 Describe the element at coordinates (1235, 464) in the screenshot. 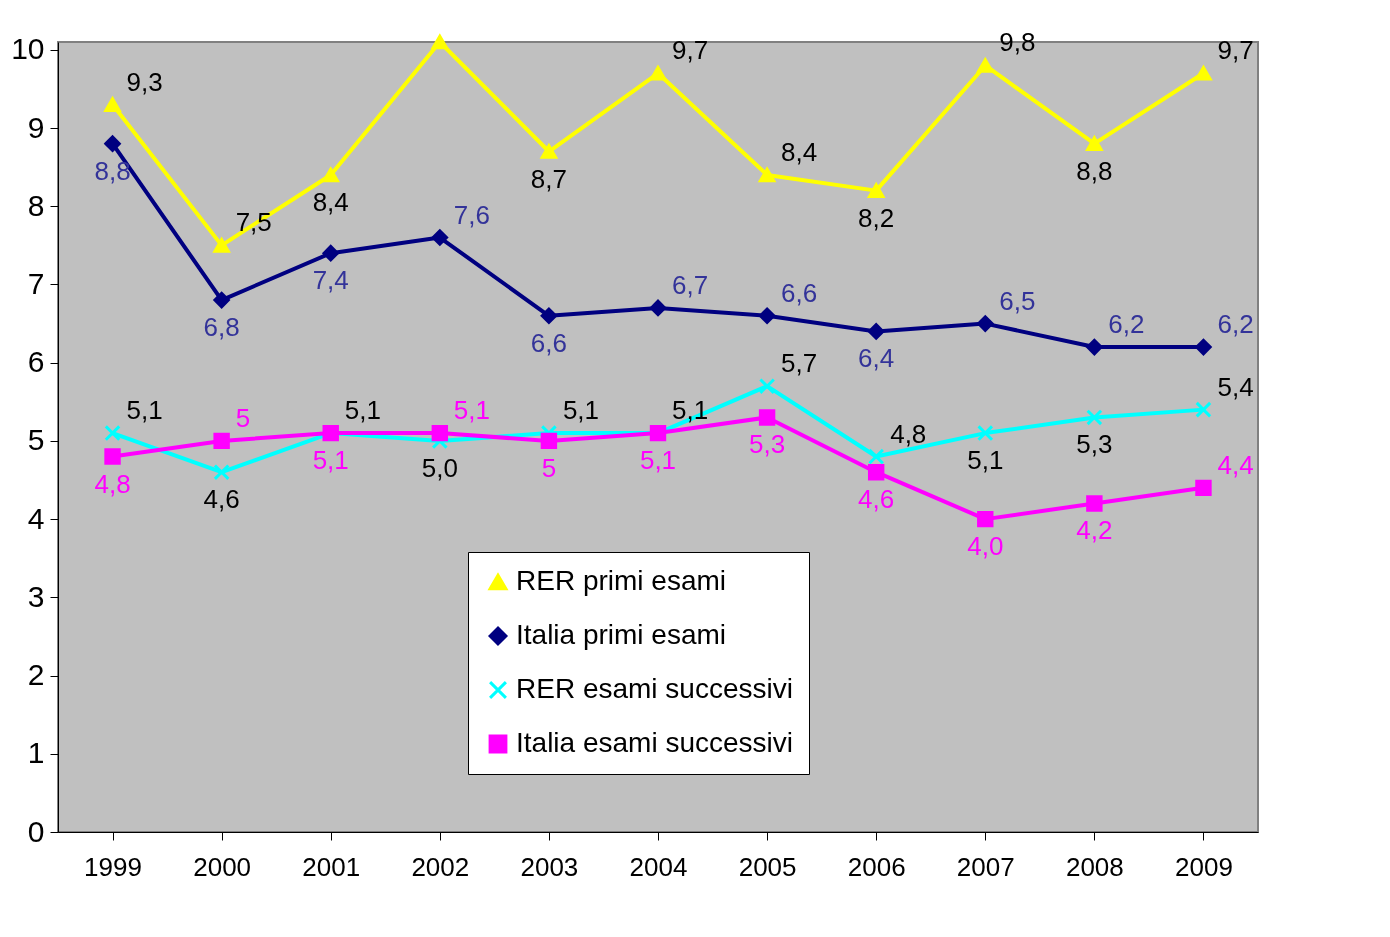

I see `data-label: 4,4` at that location.